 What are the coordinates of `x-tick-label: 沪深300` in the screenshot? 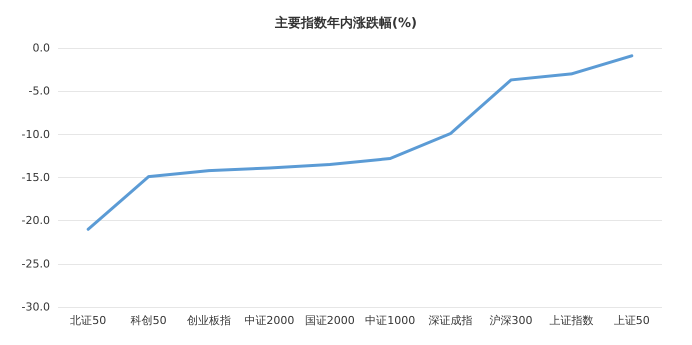 It's located at (511, 320).